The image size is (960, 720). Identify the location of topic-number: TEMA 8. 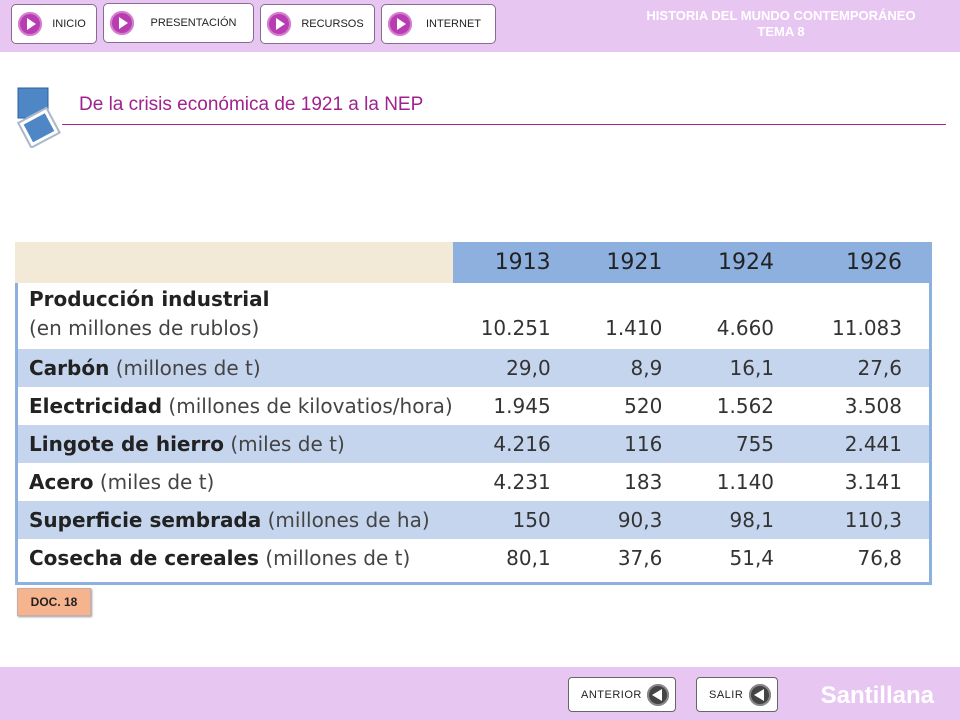
(781, 31).